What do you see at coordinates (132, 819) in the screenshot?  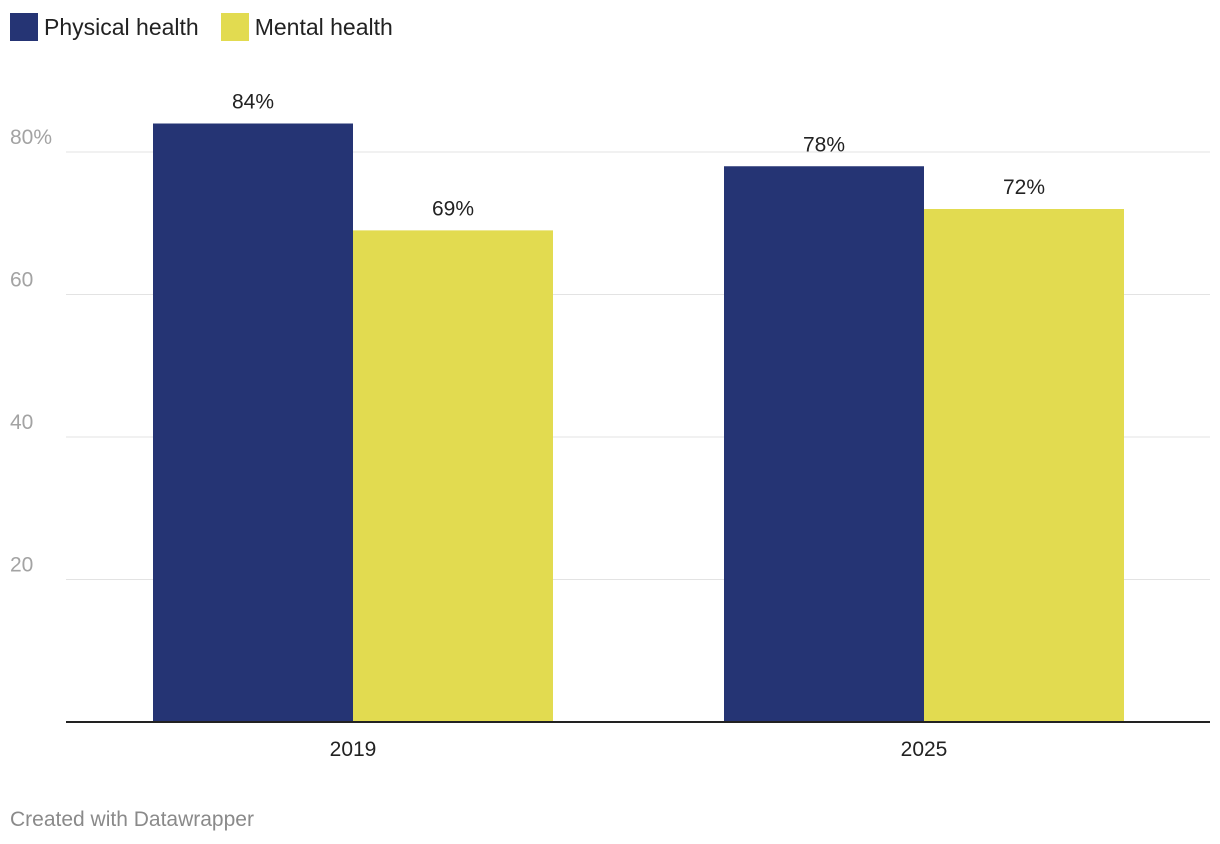 I see `footer-credit: Created with Datawrapper` at bounding box center [132, 819].